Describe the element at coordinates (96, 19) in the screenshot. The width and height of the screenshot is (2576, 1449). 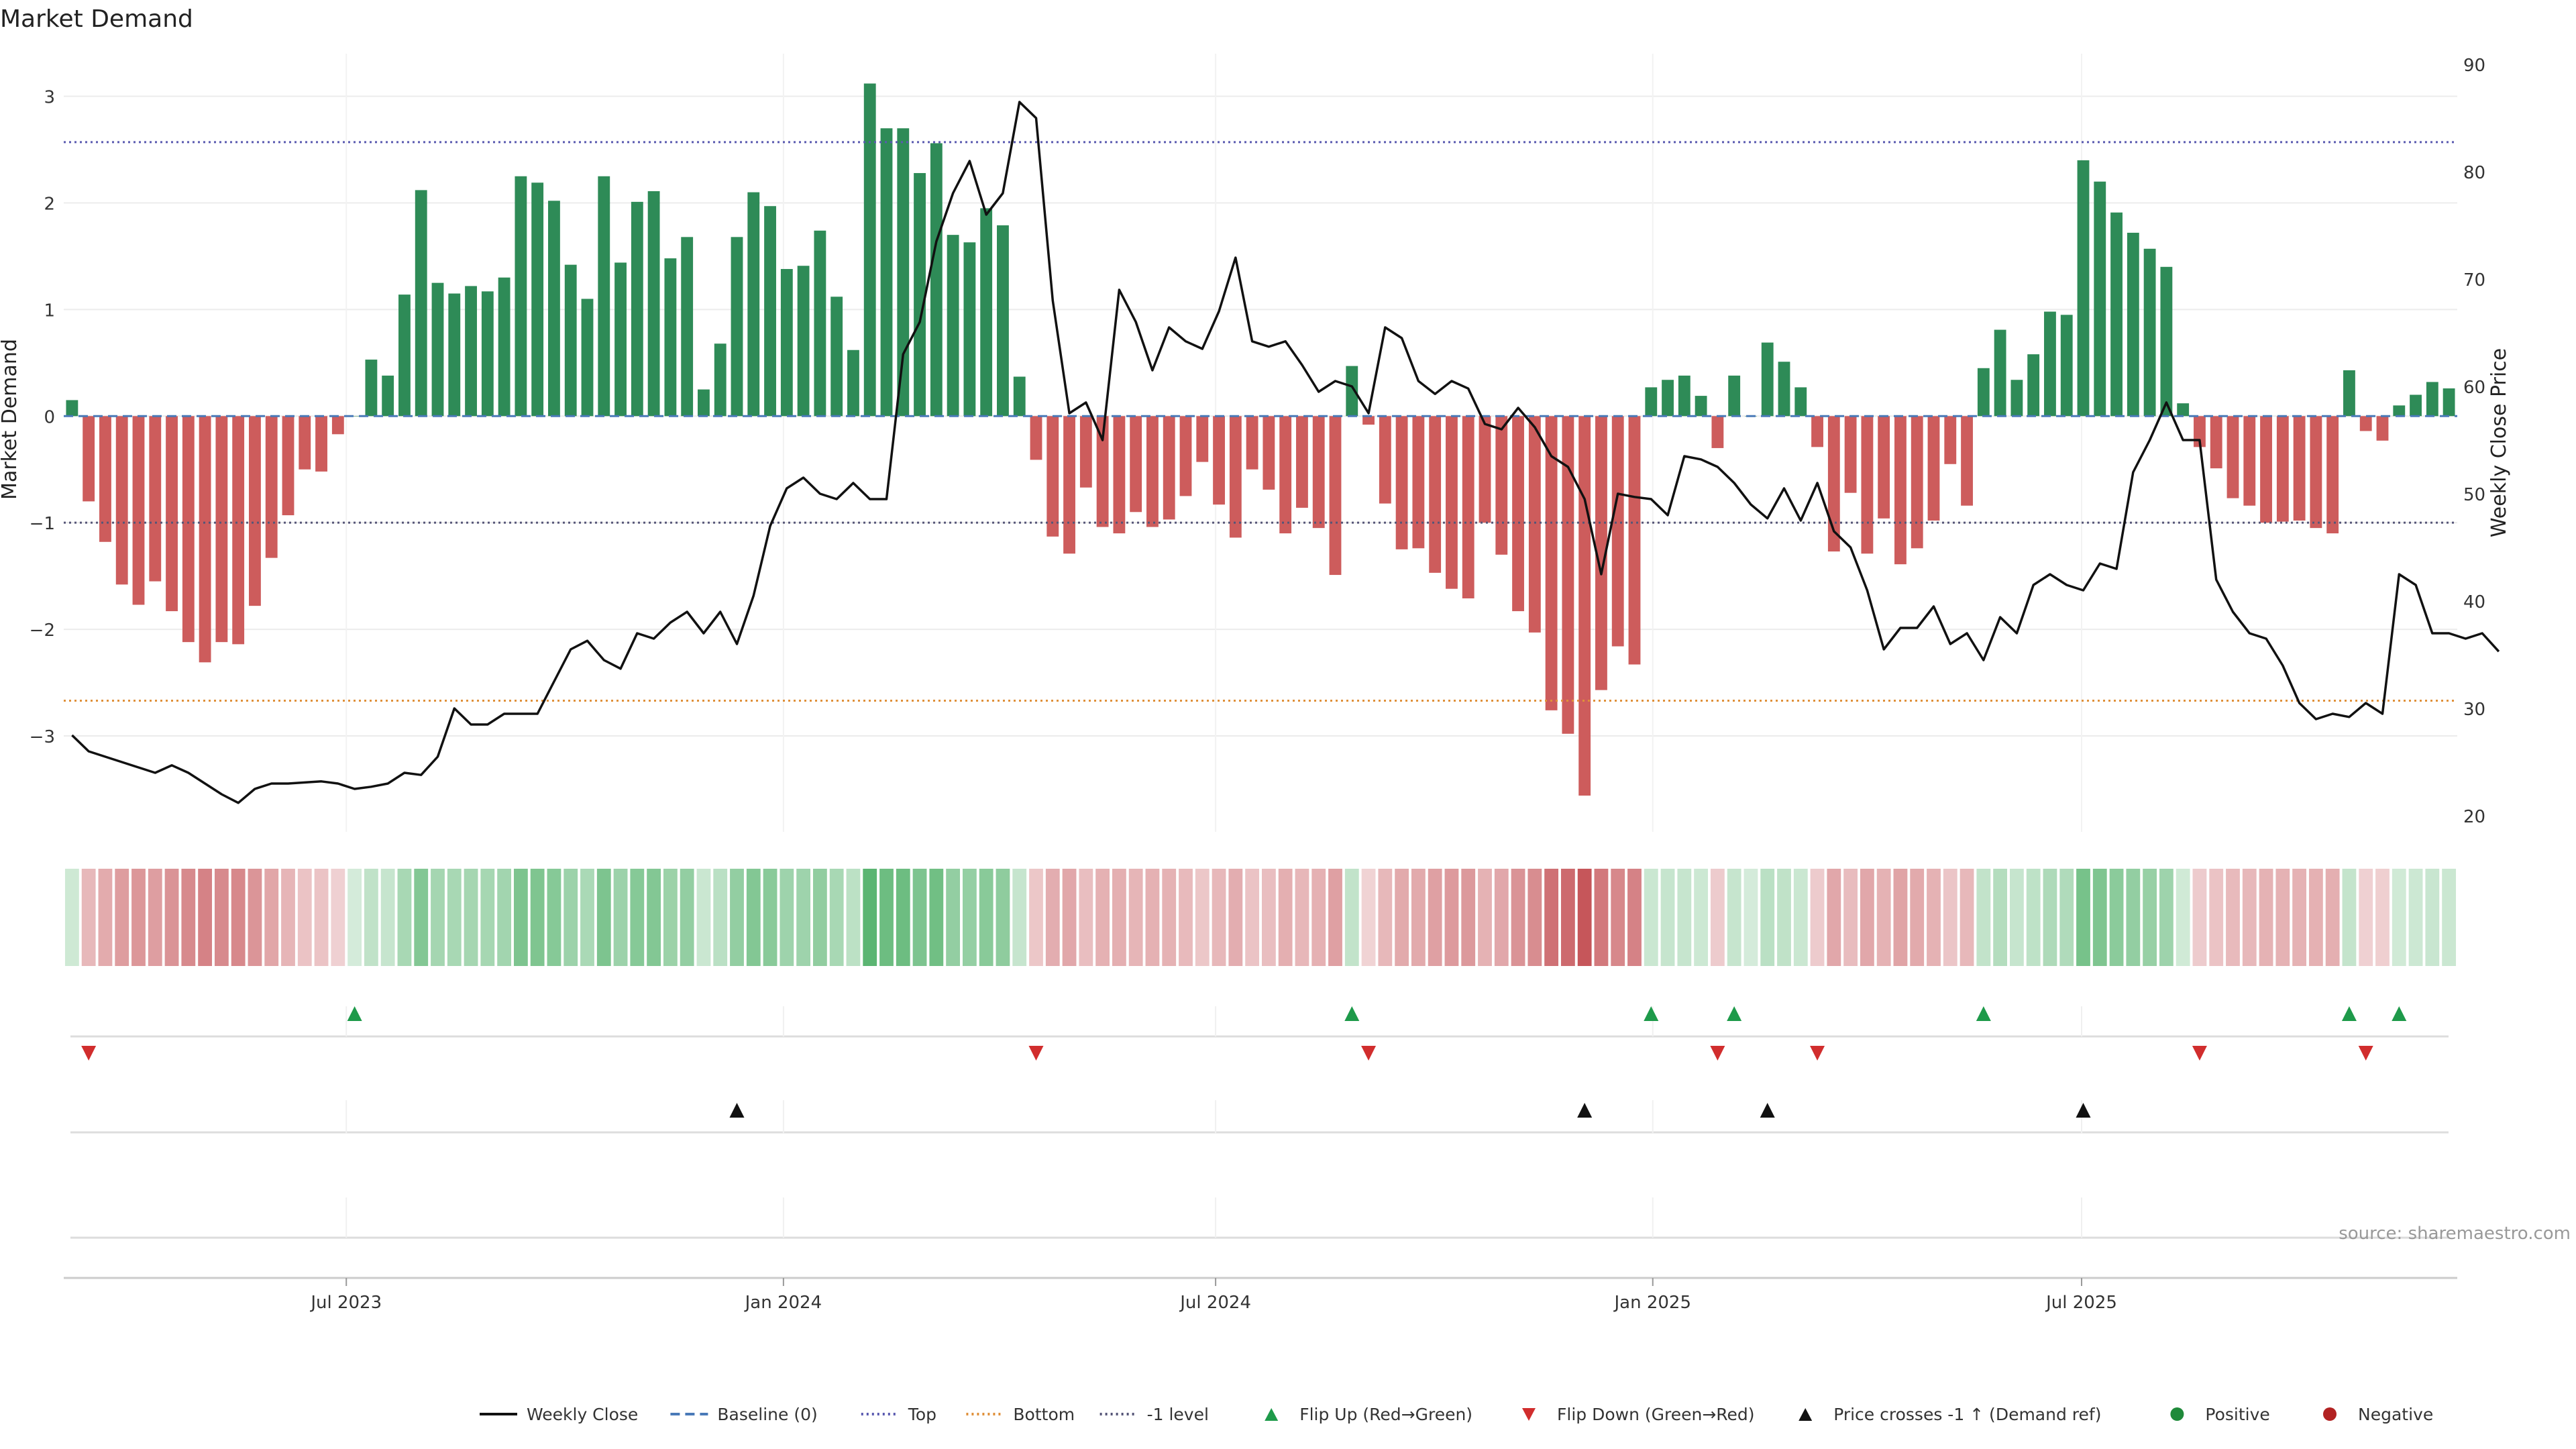
I see `chart-title: Market Demand` at that location.